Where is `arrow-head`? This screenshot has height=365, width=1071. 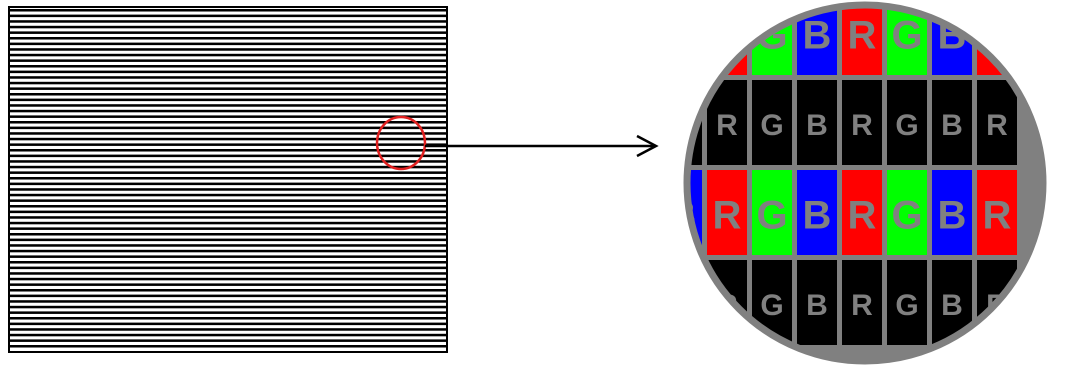
arrow-head is located at coordinates (647, 146).